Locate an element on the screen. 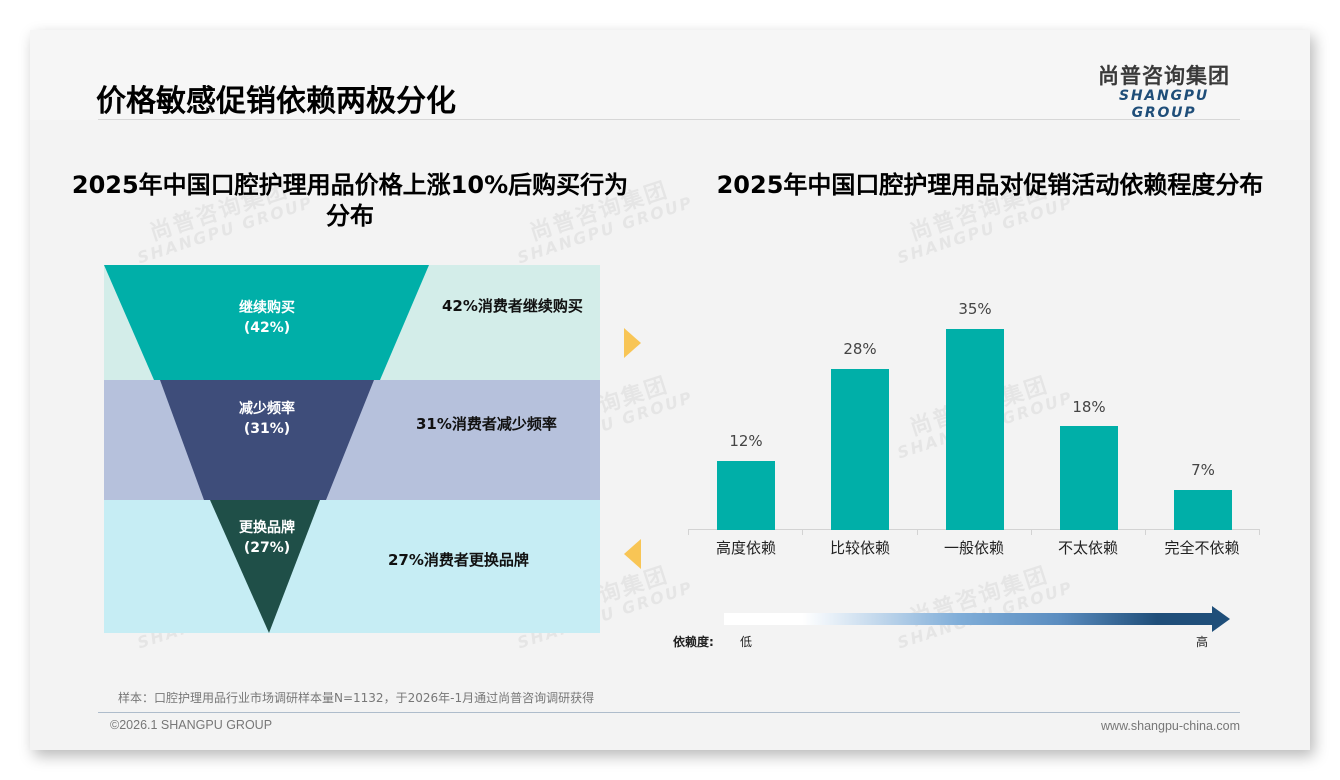 This screenshot has height=780, width=1340. funnel-segment-continue is located at coordinates (266, 322).